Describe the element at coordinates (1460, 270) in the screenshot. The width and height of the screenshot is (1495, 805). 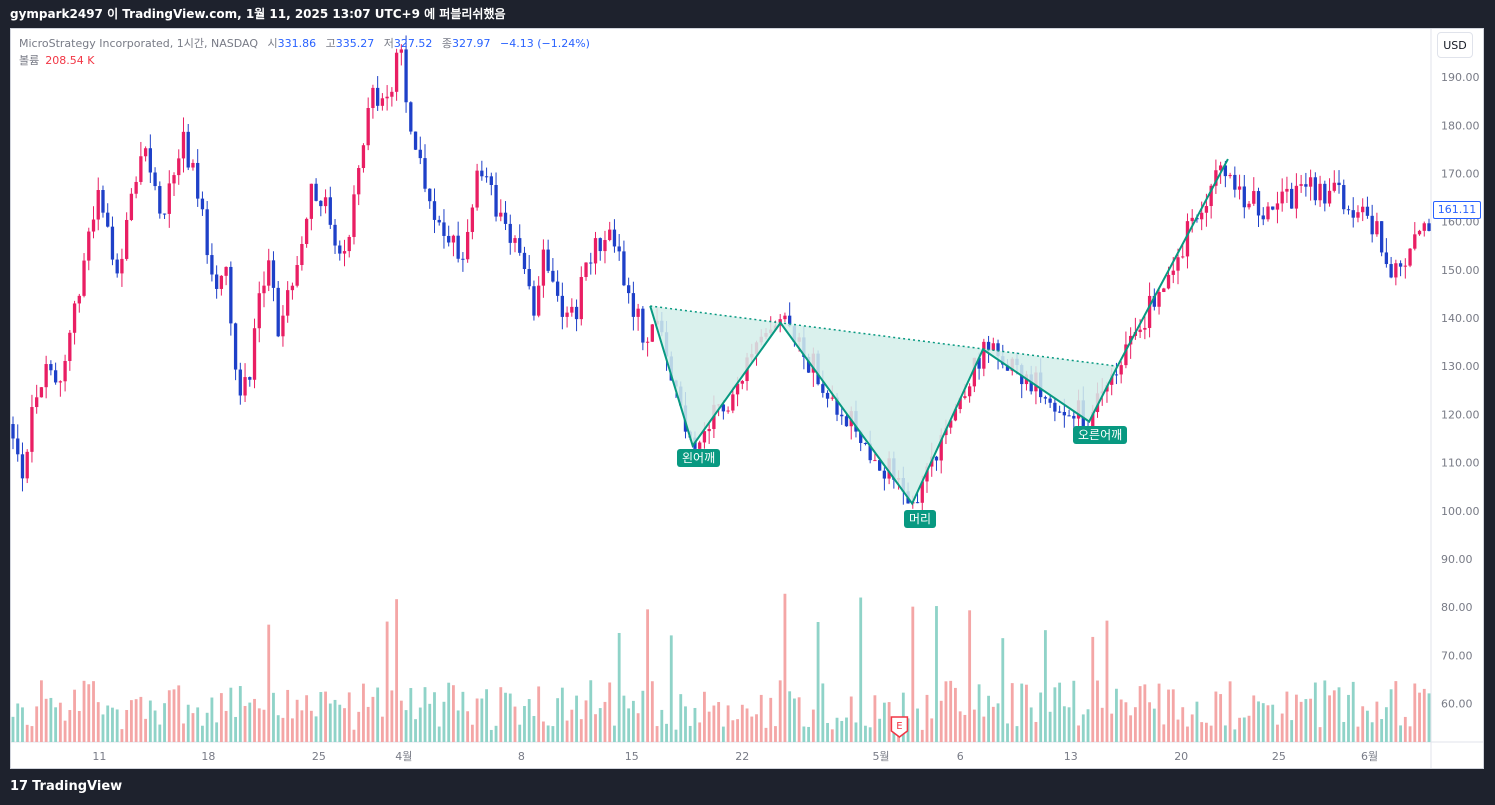
I see `y-tick-label: 150.00` at that location.